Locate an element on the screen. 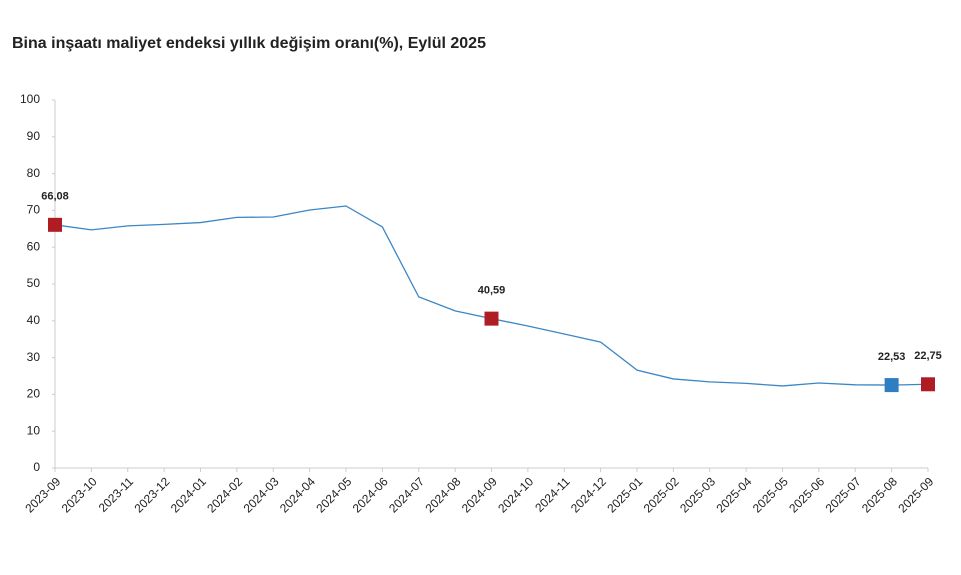 The image size is (961, 575). x-tick-label: 2025-08 is located at coordinates (879, 494).